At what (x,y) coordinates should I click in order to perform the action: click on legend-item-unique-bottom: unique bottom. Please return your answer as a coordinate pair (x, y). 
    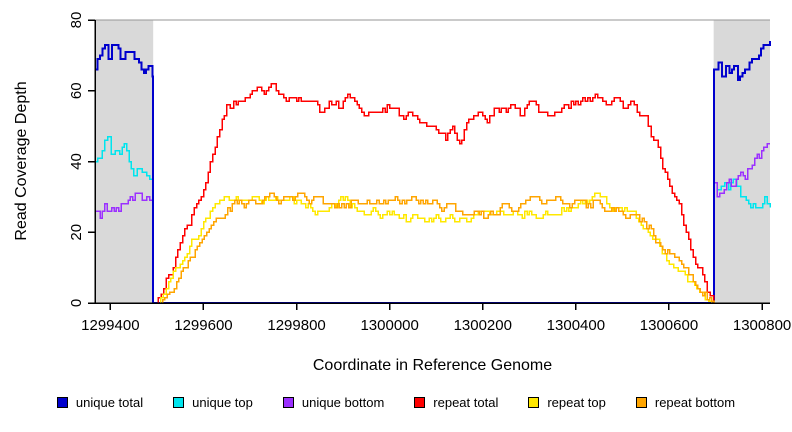
    Looking at the image, I should click on (333, 402).